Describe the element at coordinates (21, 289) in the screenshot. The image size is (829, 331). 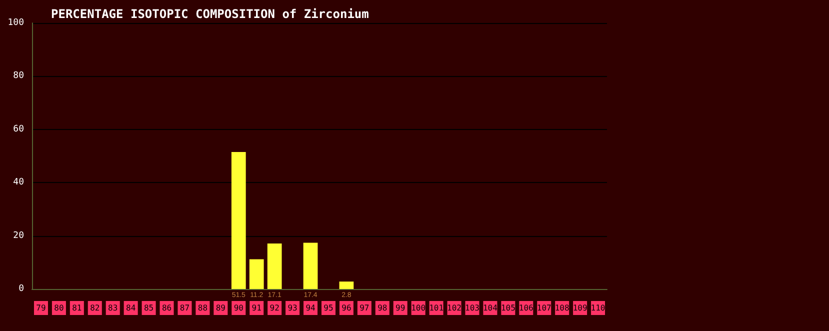
I see `y-tick-label: 0` at that location.